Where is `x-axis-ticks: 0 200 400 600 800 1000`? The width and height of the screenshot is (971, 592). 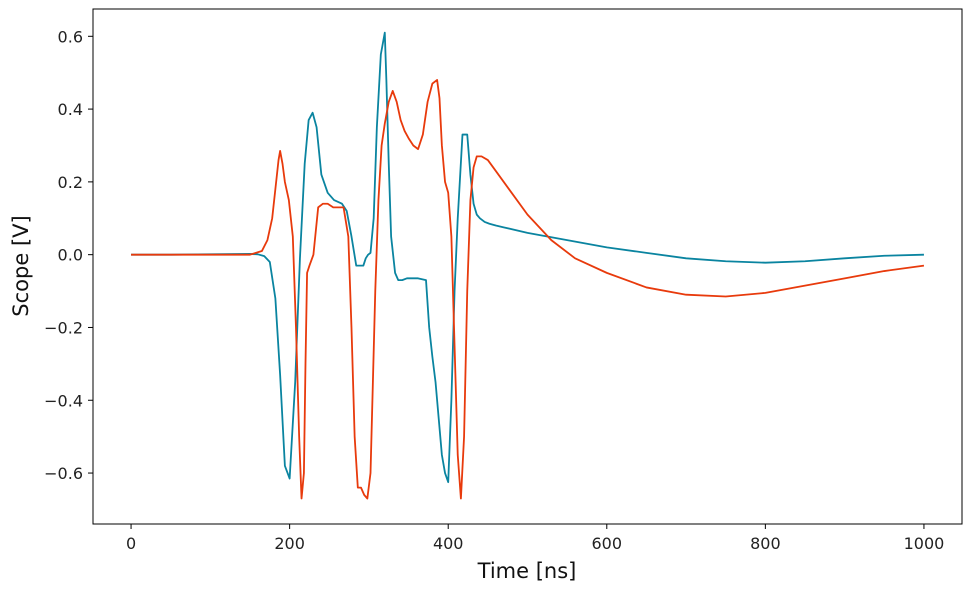
x-axis-ticks: 0 200 400 600 800 1000 is located at coordinates (535, 538).